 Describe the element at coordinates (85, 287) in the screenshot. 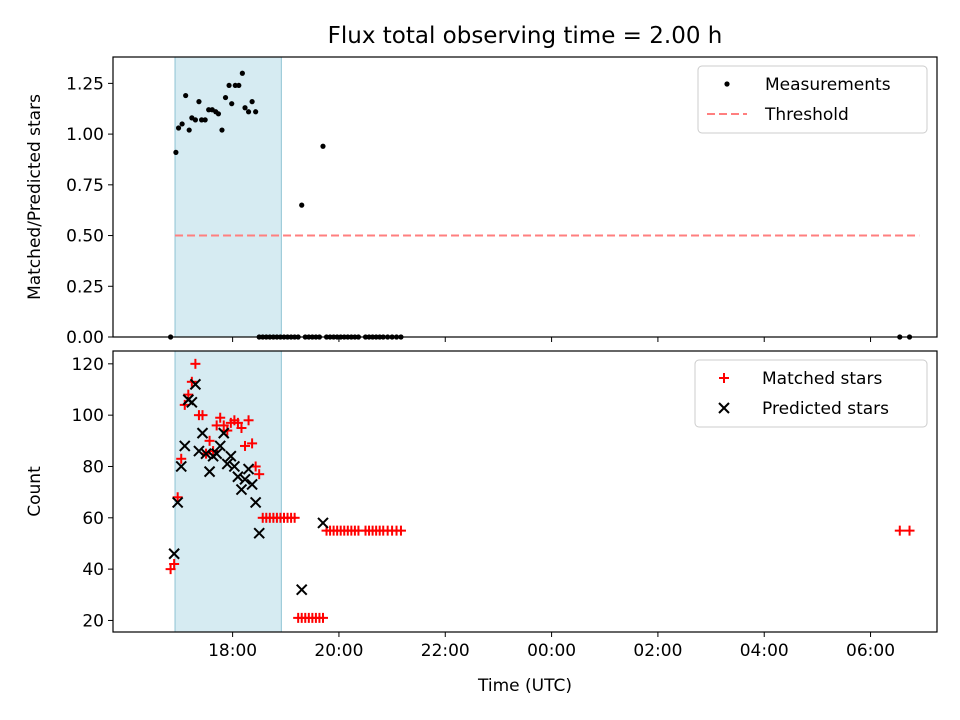

I see `y-tick-label: 0.25` at that location.